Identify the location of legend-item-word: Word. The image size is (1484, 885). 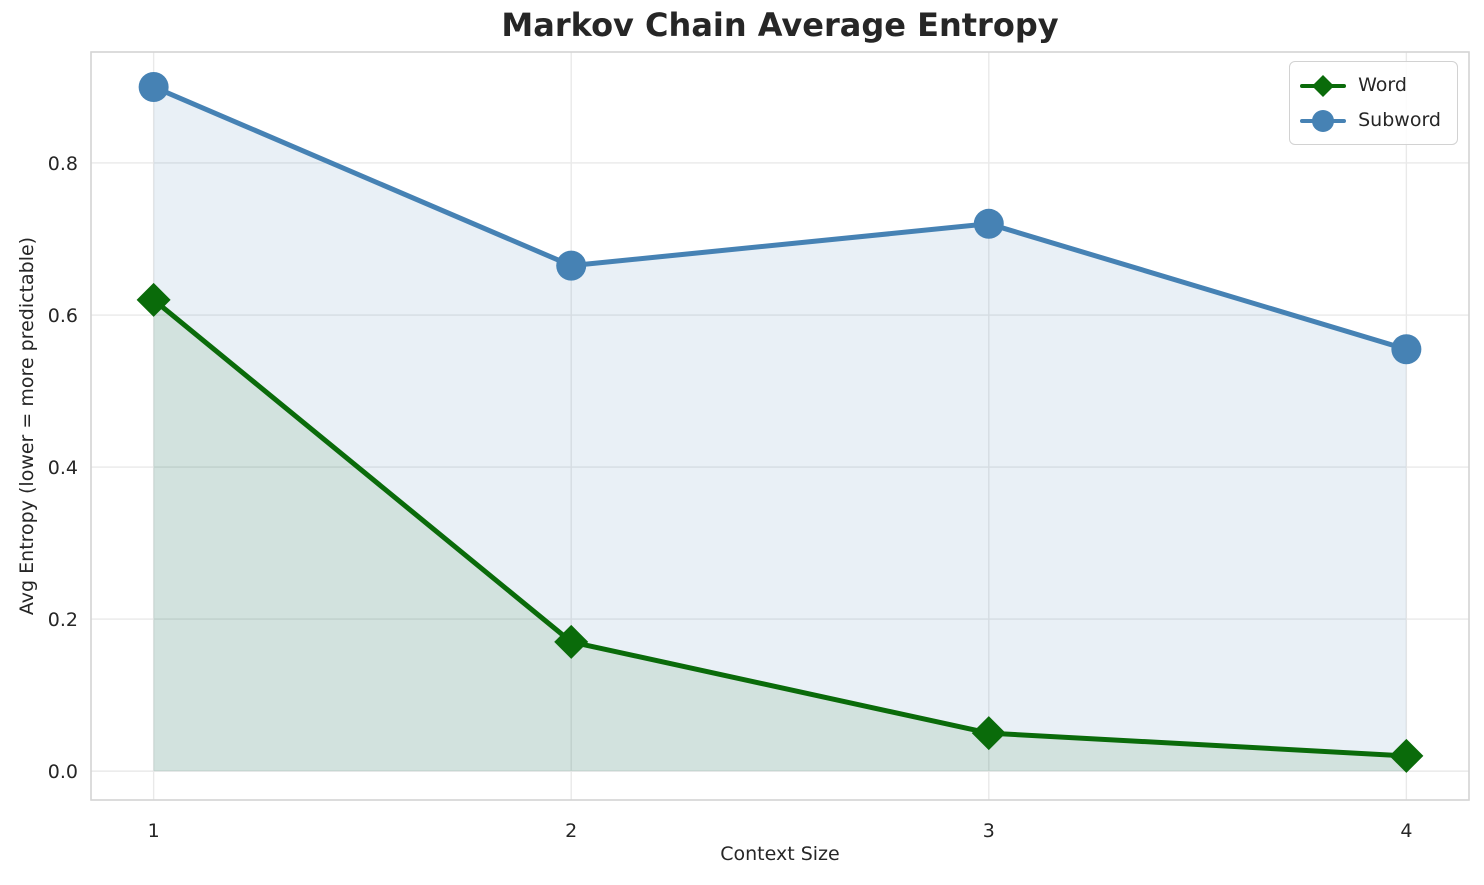
(1370, 85).